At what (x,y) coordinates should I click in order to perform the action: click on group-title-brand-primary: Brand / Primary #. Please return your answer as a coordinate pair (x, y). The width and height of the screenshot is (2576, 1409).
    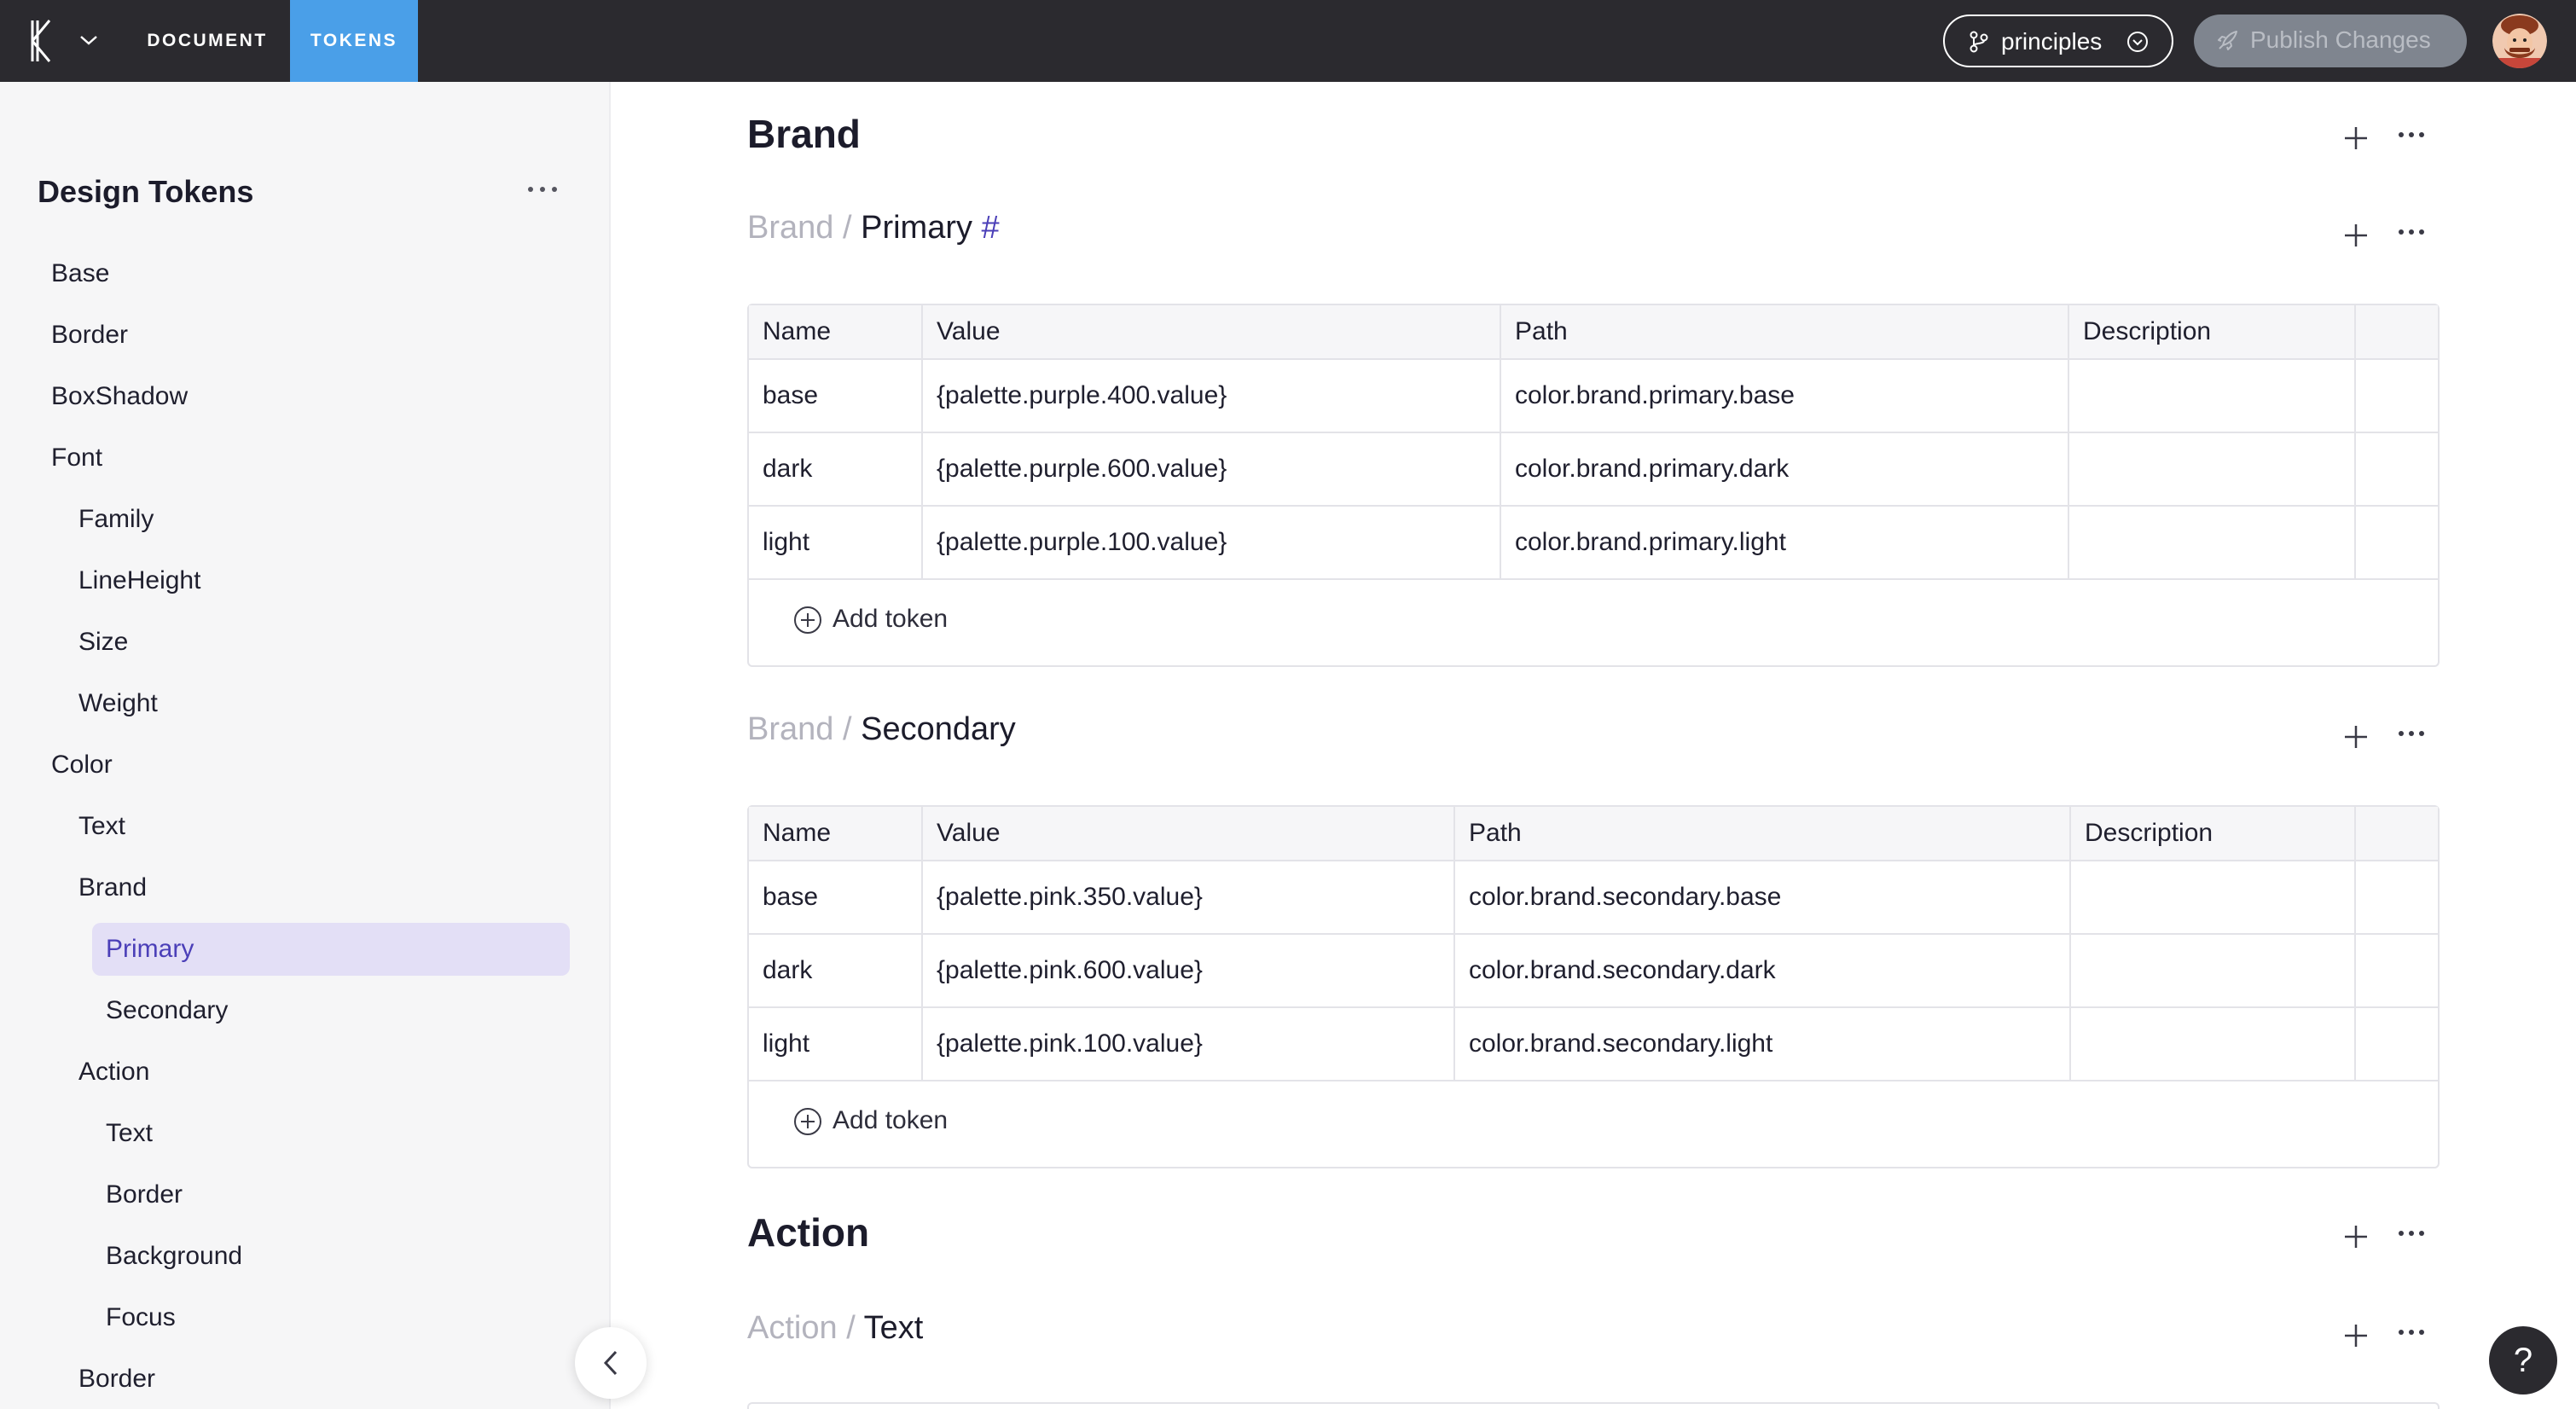
    Looking at the image, I should click on (873, 228).